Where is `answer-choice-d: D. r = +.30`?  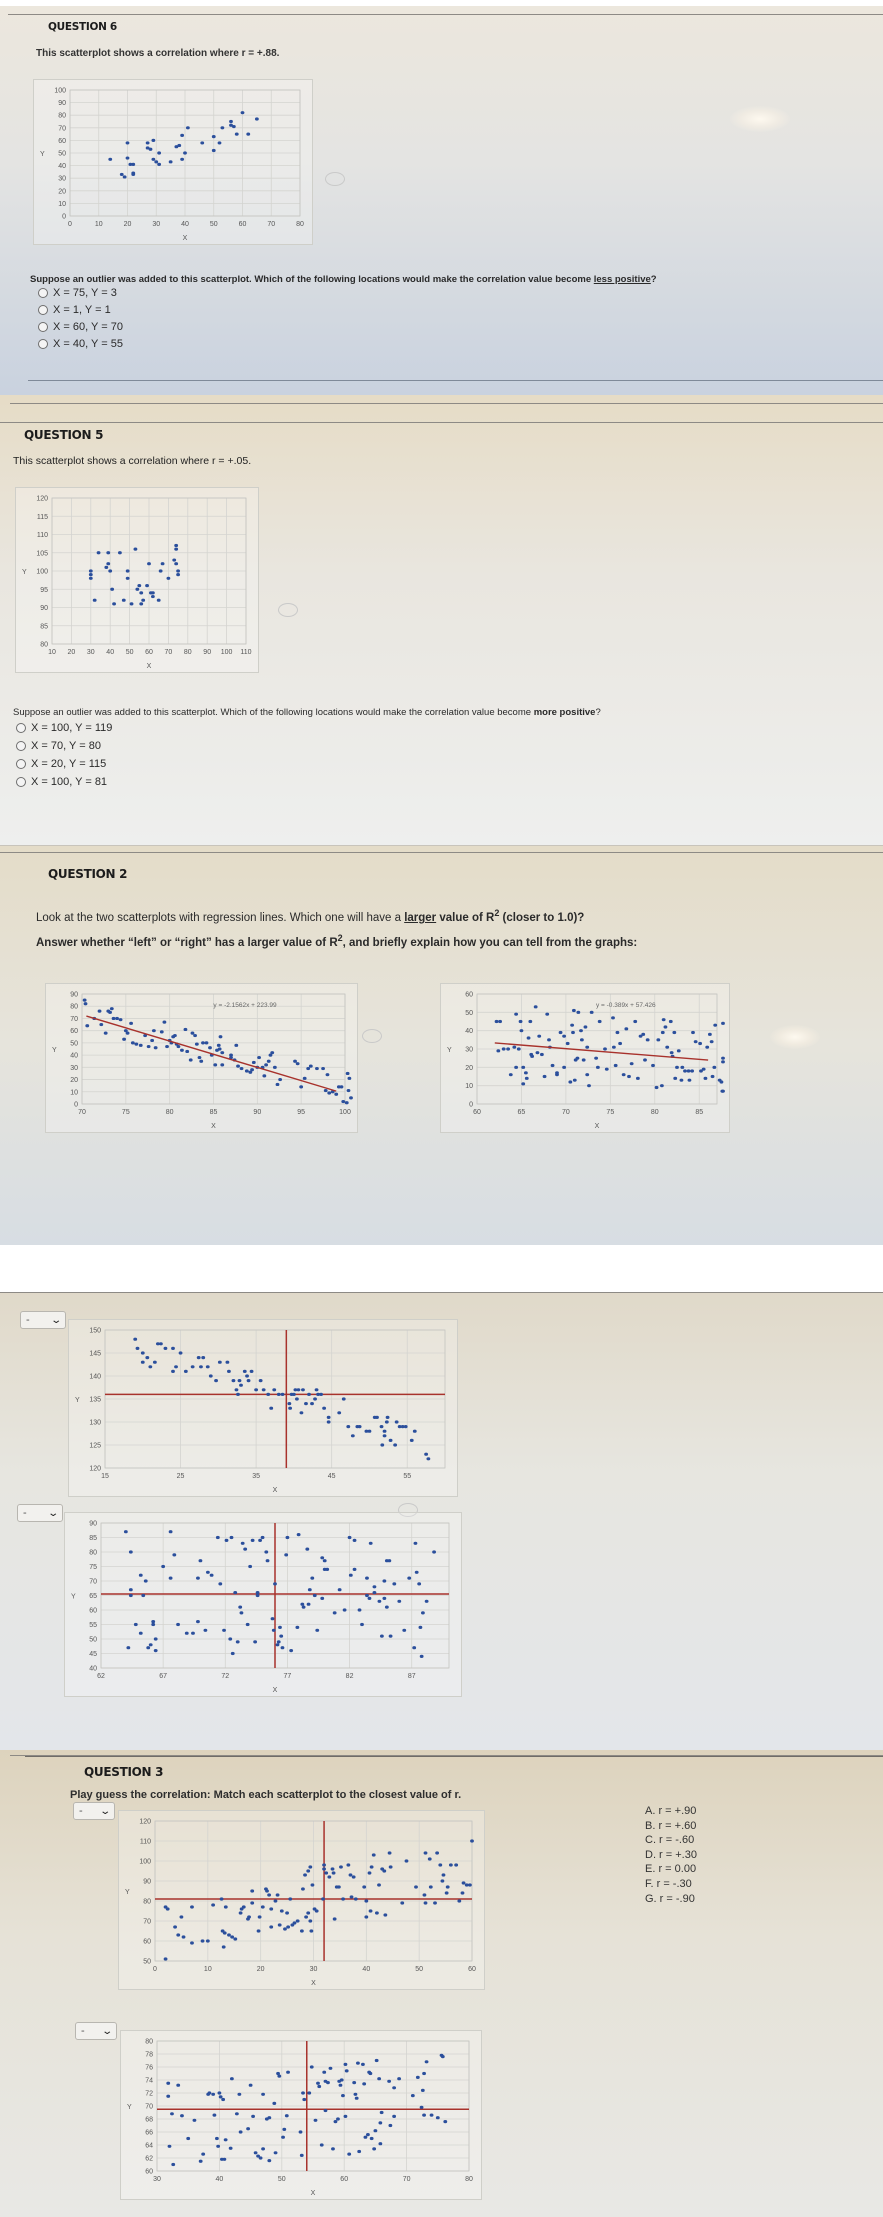
answer-choice-d: D. r = +.30 is located at coordinates (671, 1854).